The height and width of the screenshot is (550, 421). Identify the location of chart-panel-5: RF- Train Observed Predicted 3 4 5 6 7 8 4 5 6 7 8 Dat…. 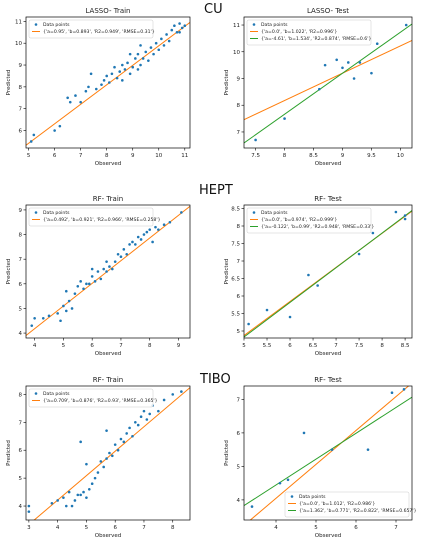
(98, 457).